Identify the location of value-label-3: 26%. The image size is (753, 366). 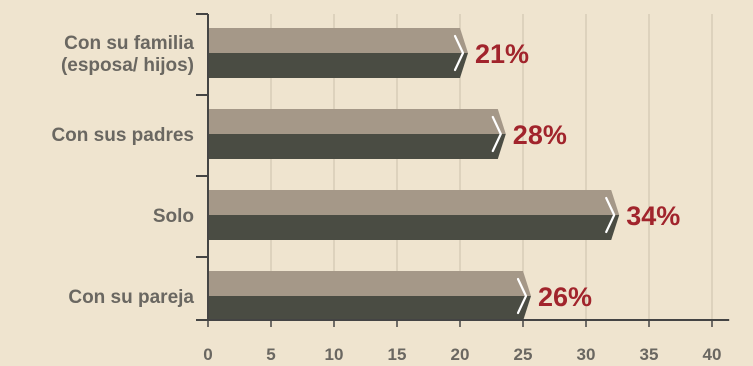
(565, 297).